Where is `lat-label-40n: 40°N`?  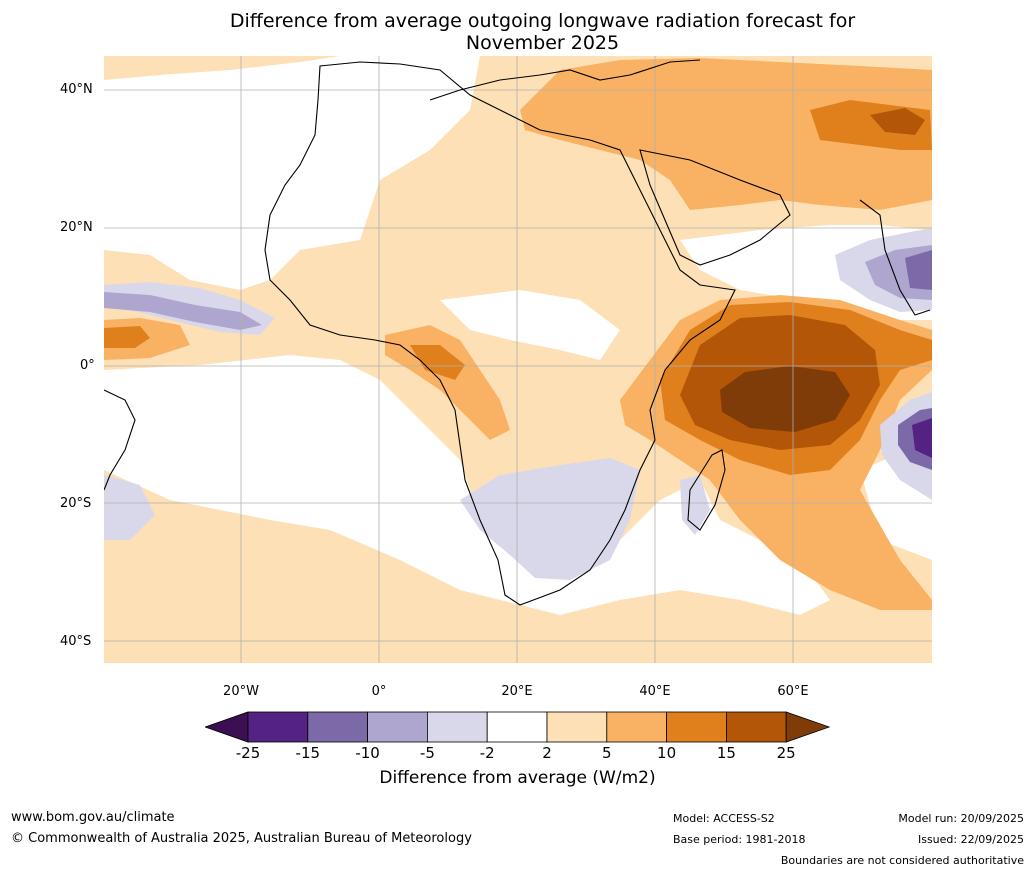
lat-label-40n: 40°N is located at coordinates (76, 89).